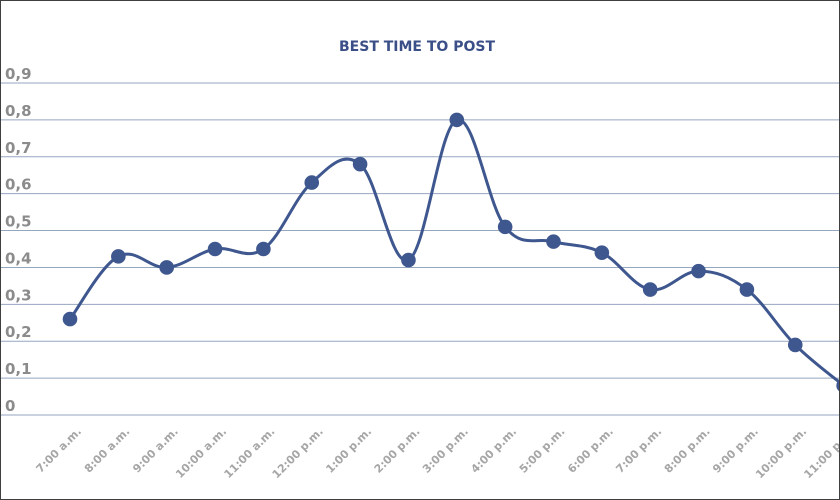 This screenshot has height=500, width=840. Describe the element at coordinates (107, 450) in the screenshot. I see `x-tick-label: 8:00 a.m.` at that location.